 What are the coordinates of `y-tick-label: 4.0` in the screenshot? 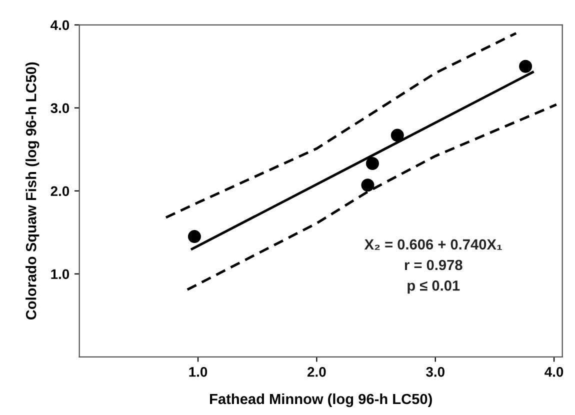 It's located at (60, 25).